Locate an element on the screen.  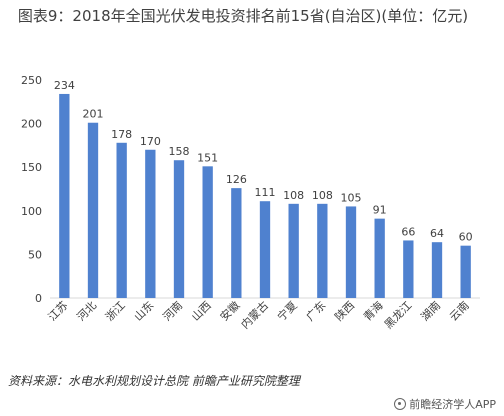
category-label: 安徽 is located at coordinates (229, 310).